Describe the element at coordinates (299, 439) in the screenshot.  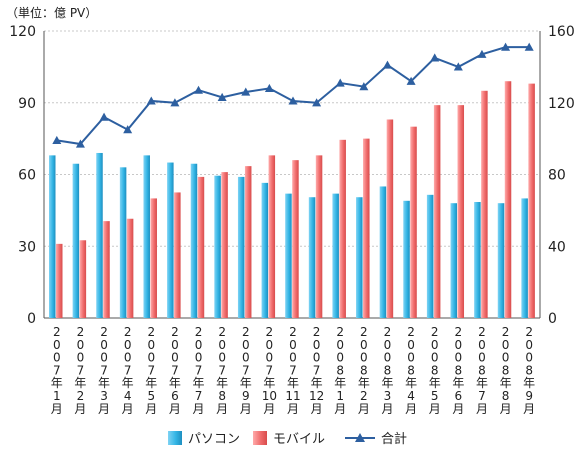
I see `legend-label-mobile: モバイル` at that location.